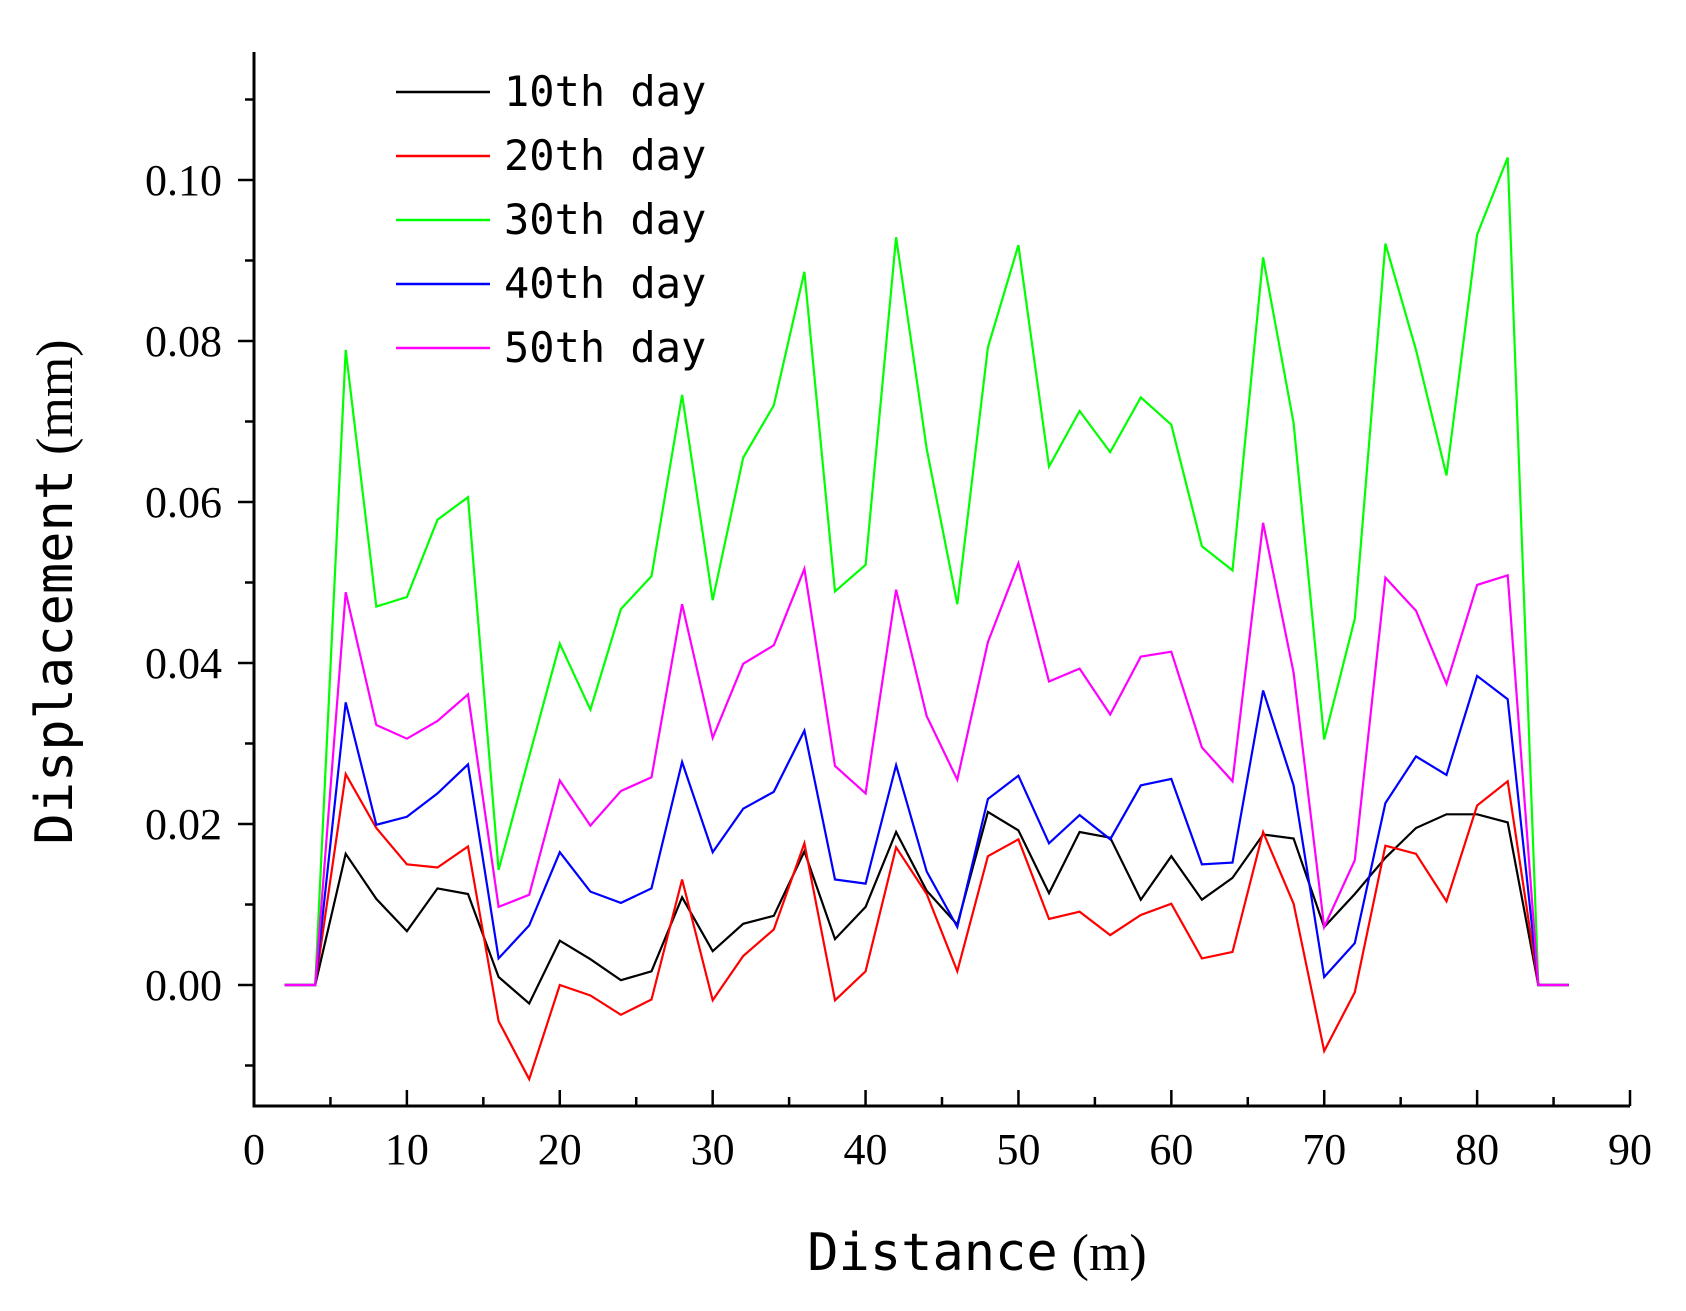 The image size is (1686, 1311). I want to click on legend-label-5: 50th day, so click(605, 347).